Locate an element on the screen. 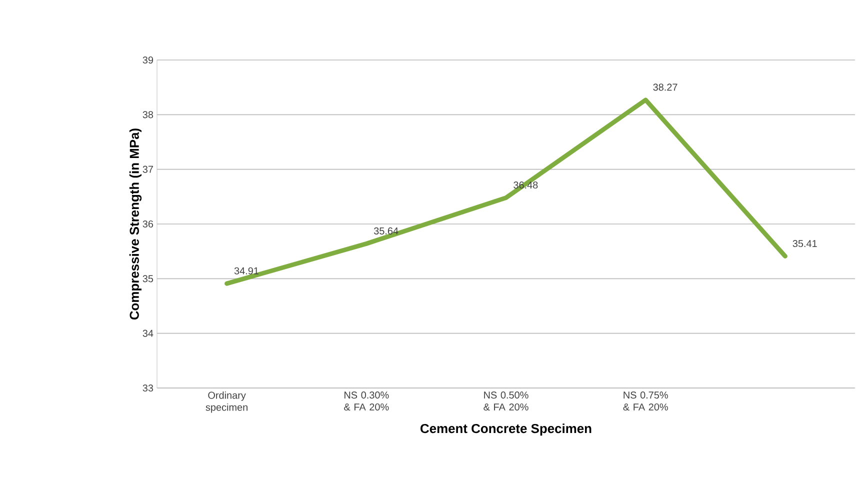  y-tick-label: 36 is located at coordinates (148, 224).